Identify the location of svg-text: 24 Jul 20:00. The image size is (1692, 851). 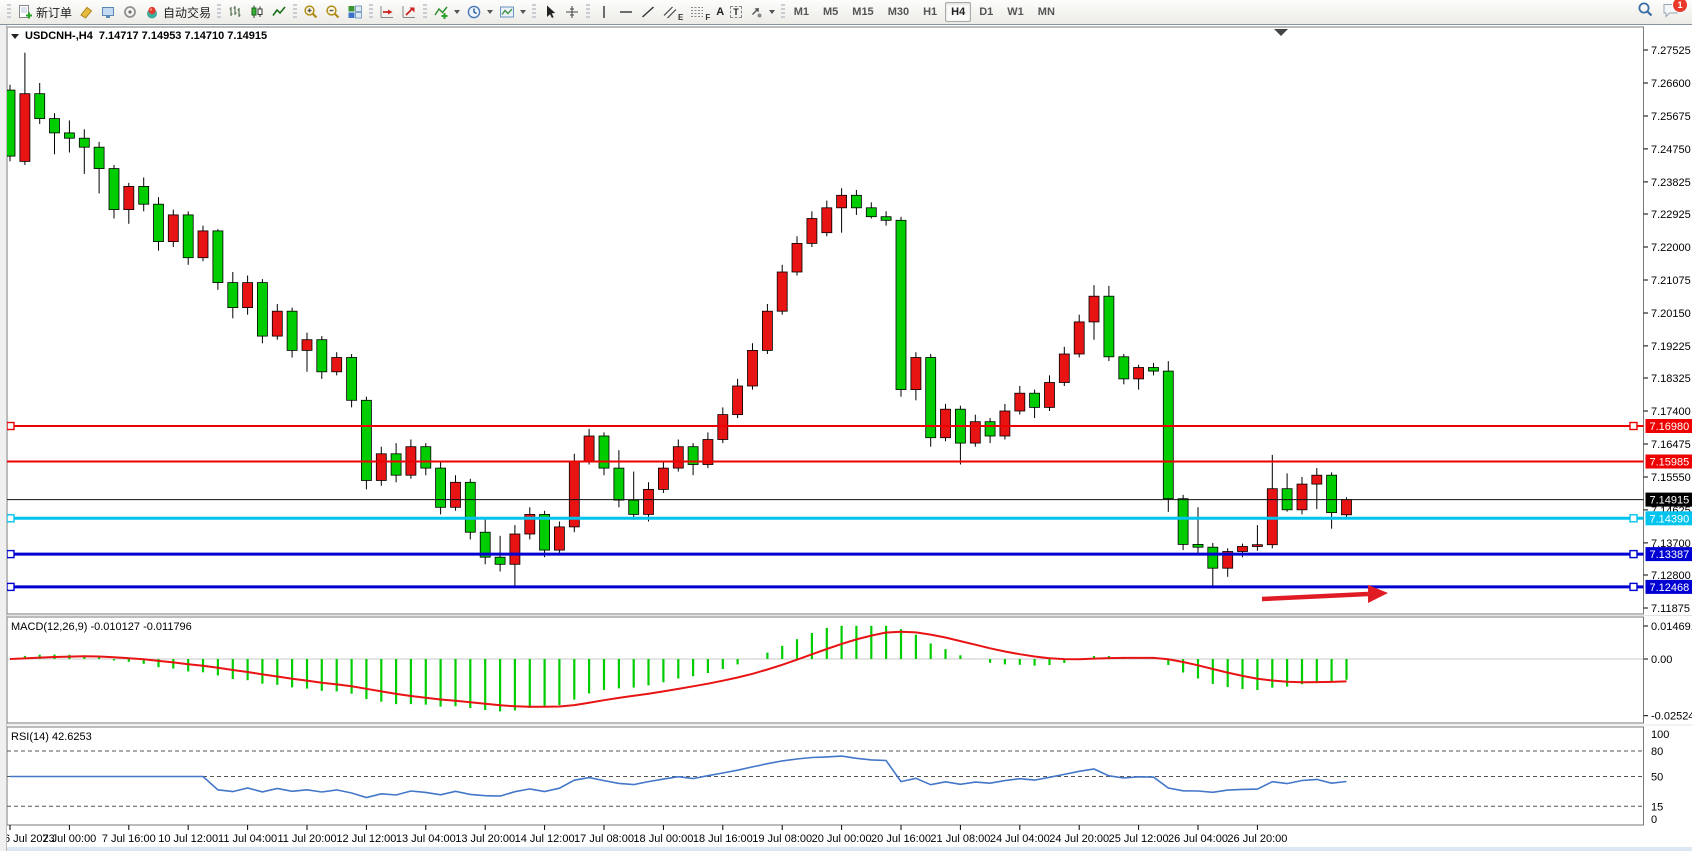
(1079, 839).